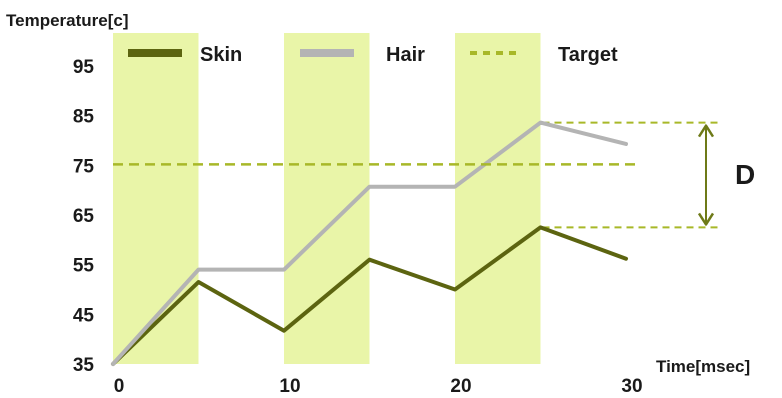 The height and width of the screenshot is (398, 782). I want to click on difference-annotation: D, so click(726, 175).